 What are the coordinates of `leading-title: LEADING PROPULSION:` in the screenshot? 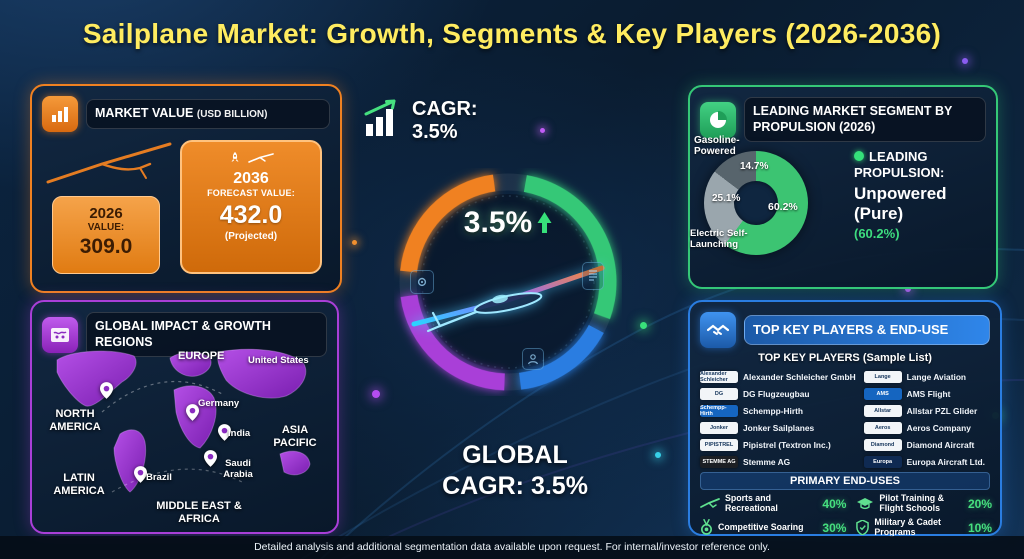 It's located at (899, 164).